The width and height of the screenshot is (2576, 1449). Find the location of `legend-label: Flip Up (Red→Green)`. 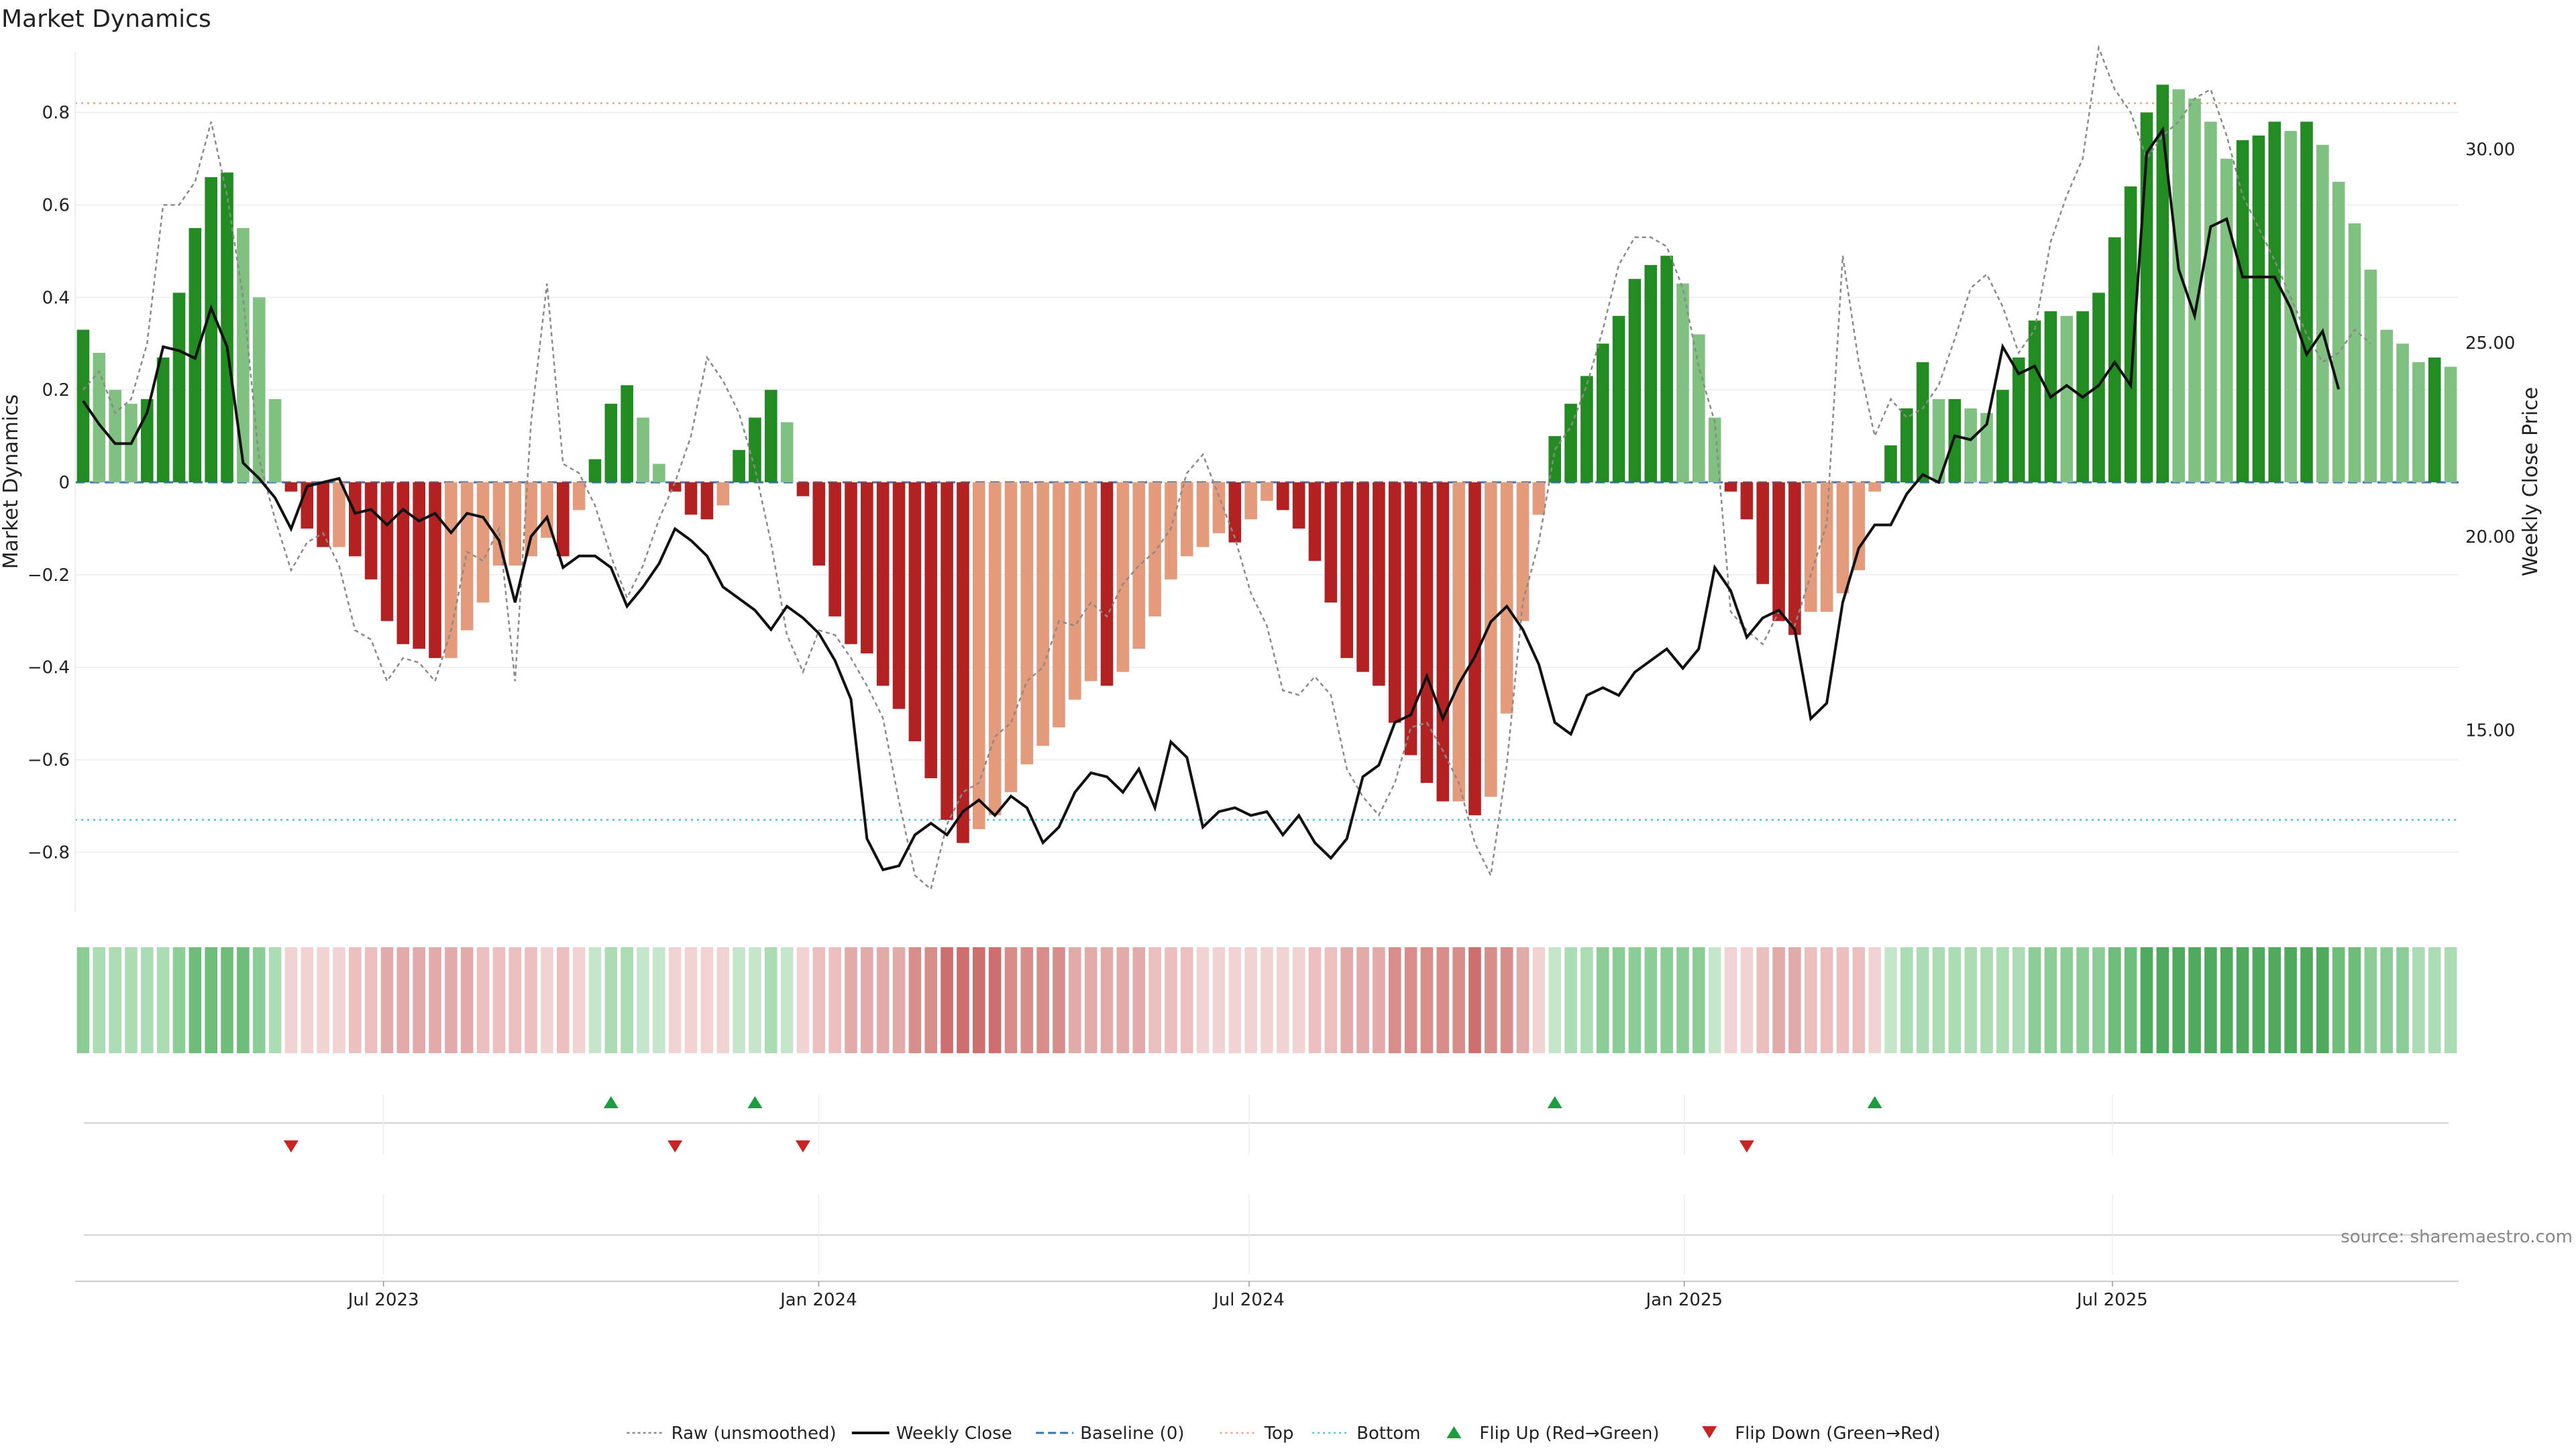

legend-label: Flip Up (Red→Green) is located at coordinates (1569, 1434).